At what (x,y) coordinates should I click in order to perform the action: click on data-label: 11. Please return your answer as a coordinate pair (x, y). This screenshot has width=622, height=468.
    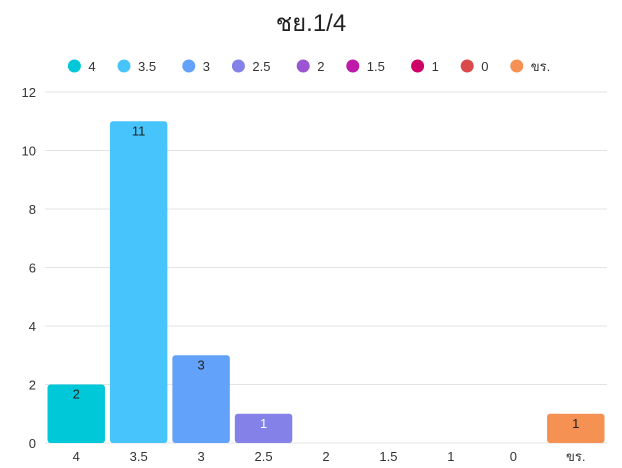
    Looking at the image, I should click on (139, 130).